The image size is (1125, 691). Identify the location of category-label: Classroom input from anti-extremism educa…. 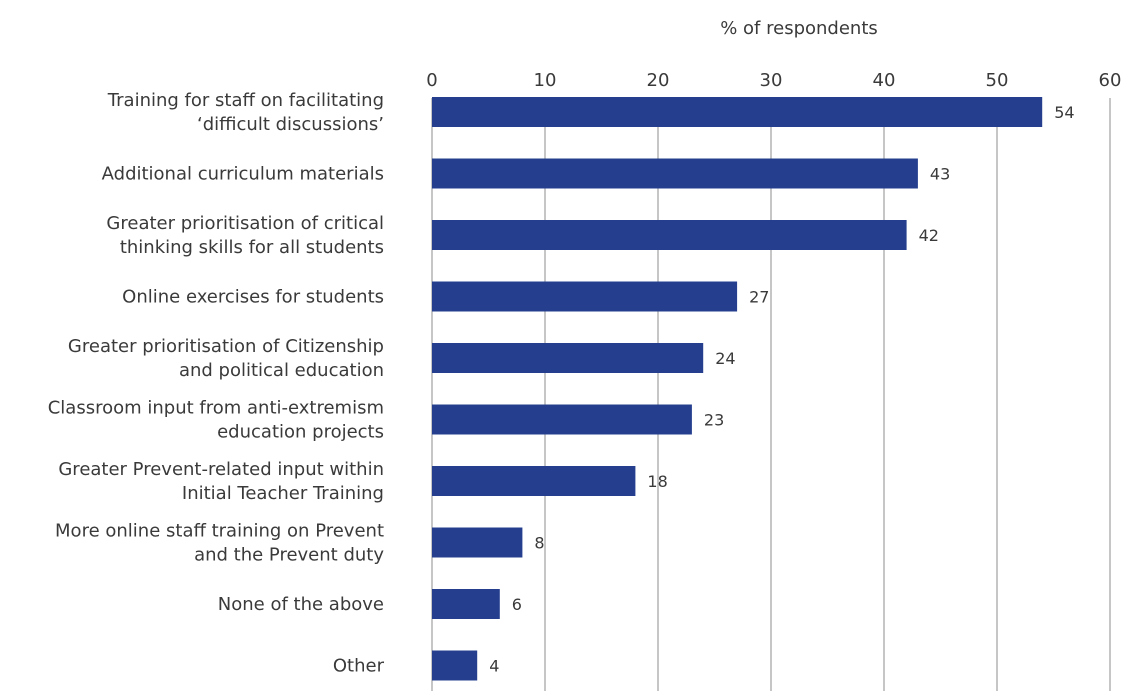
(216, 420).